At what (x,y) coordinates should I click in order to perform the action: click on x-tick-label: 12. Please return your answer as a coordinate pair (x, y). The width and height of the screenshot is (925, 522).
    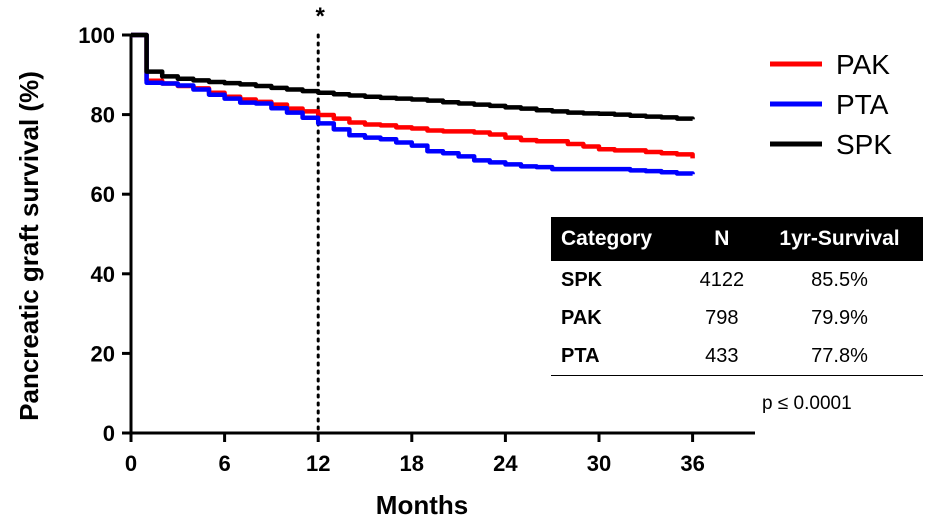
    Looking at the image, I should click on (318, 463).